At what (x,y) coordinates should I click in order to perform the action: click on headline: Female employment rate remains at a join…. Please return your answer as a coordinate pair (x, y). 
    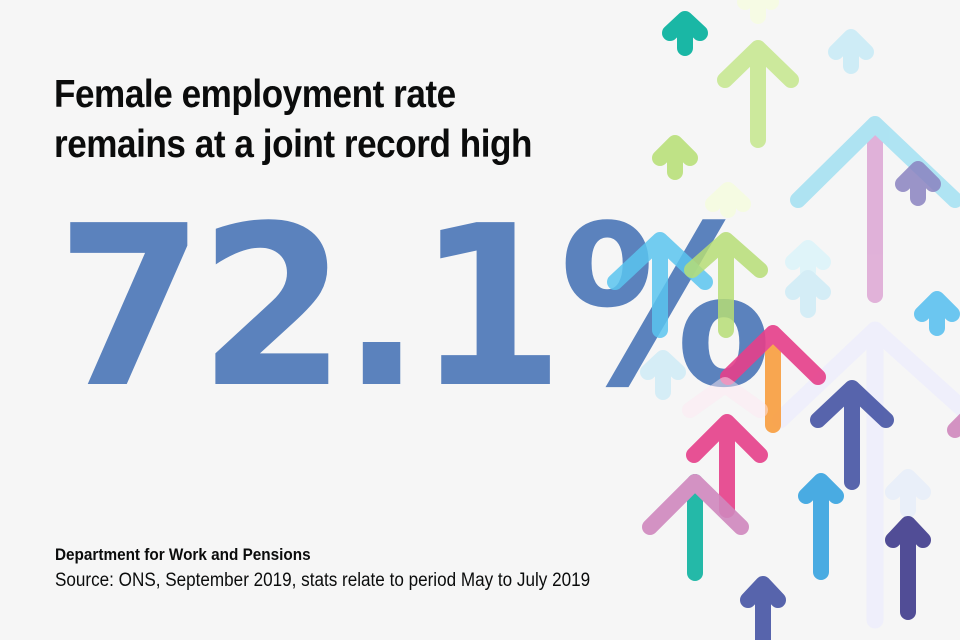
    Looking at the image, I should click on (293, 120).